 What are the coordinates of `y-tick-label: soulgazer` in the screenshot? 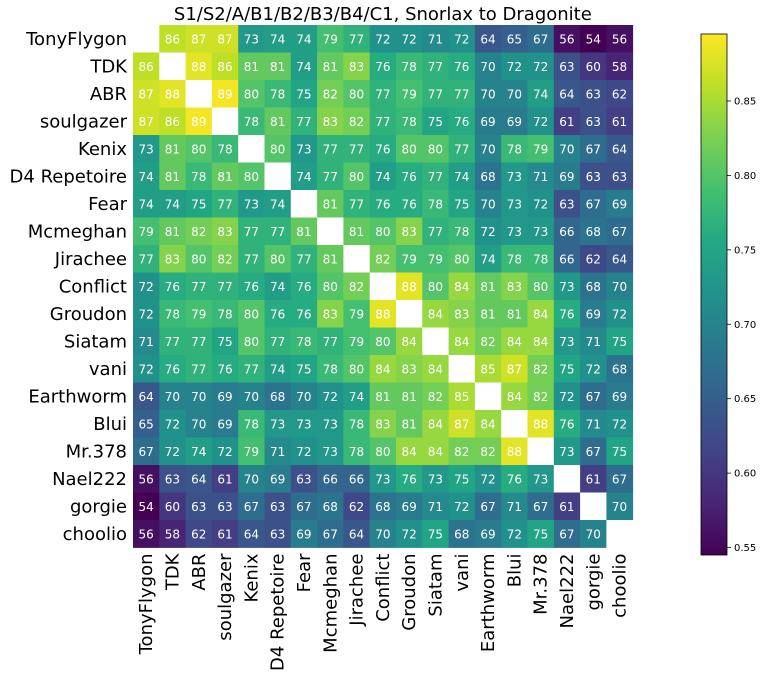 It's located at (84, 121).